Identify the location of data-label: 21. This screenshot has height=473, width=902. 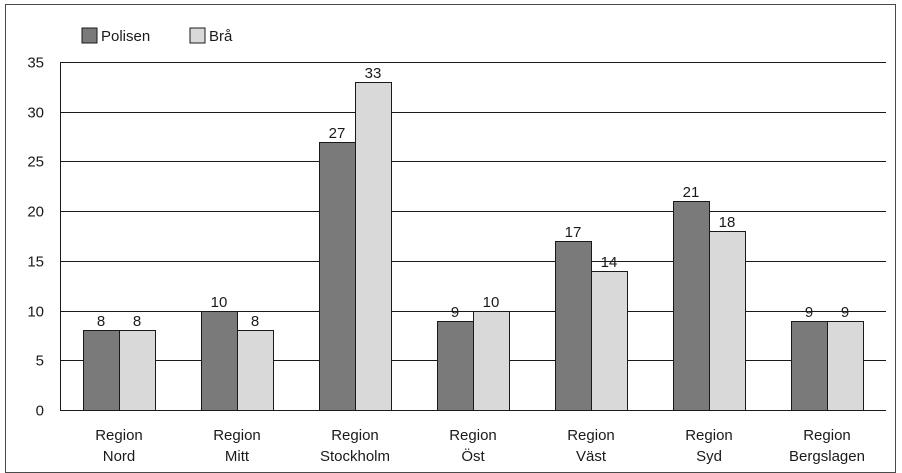
(691, 192).